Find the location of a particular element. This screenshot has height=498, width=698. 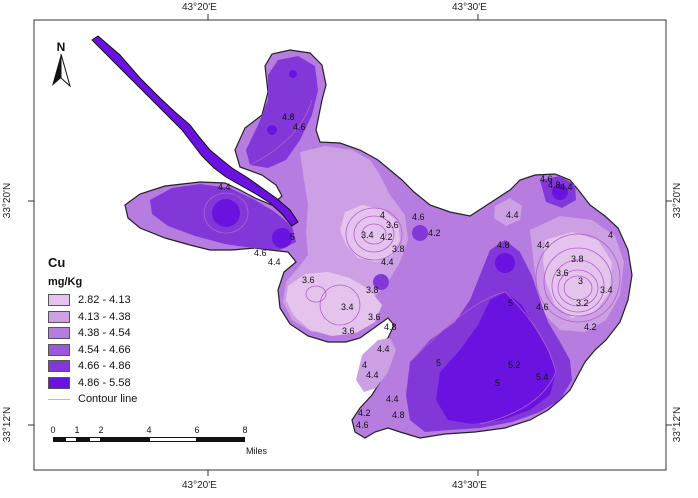

scale-unit: Miles is located at coordinates (257, 451).